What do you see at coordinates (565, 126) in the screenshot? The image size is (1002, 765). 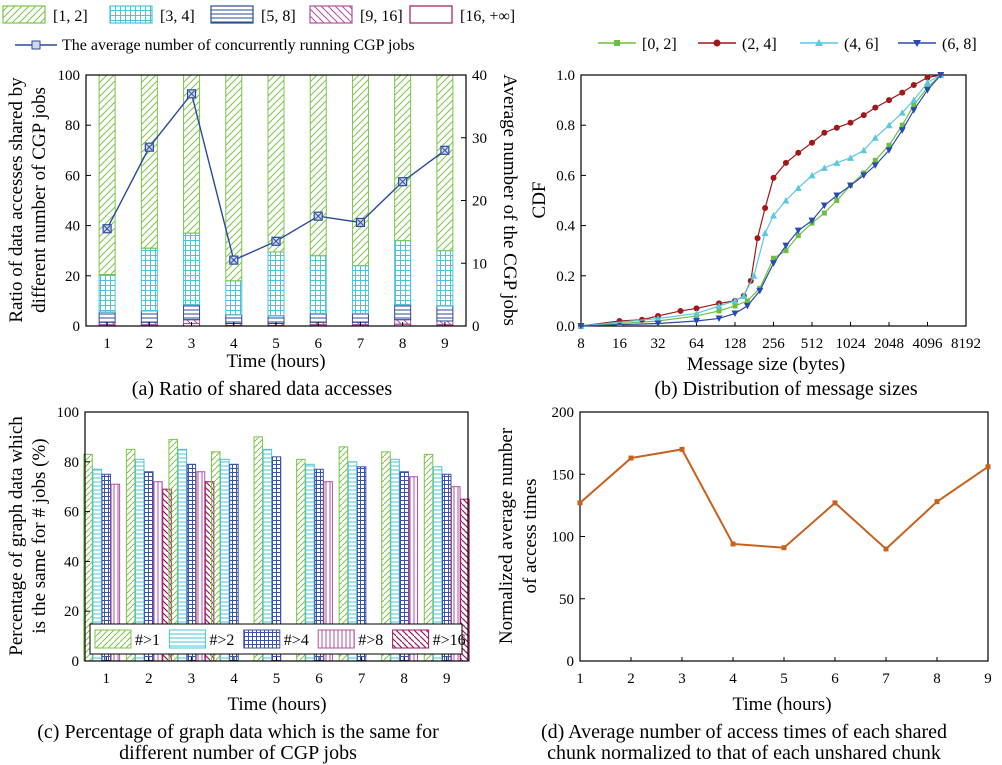 I see `chart-b-ytick-label: 0.8` at bounding box center [565, 126].